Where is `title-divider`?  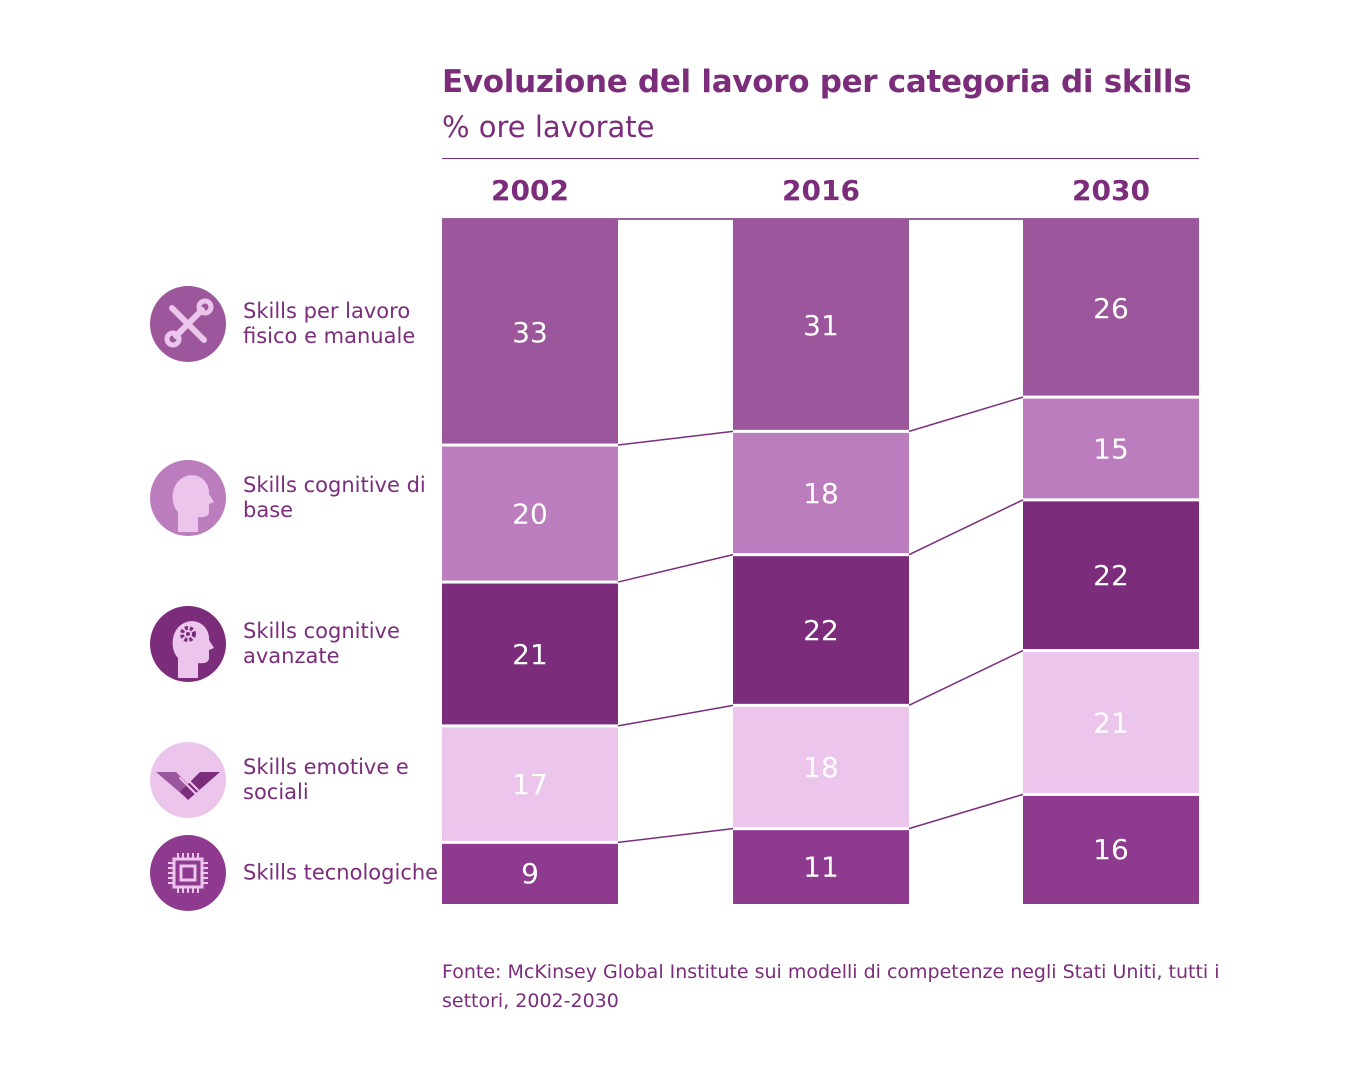 title-divider is located at coordinates (820, 158).